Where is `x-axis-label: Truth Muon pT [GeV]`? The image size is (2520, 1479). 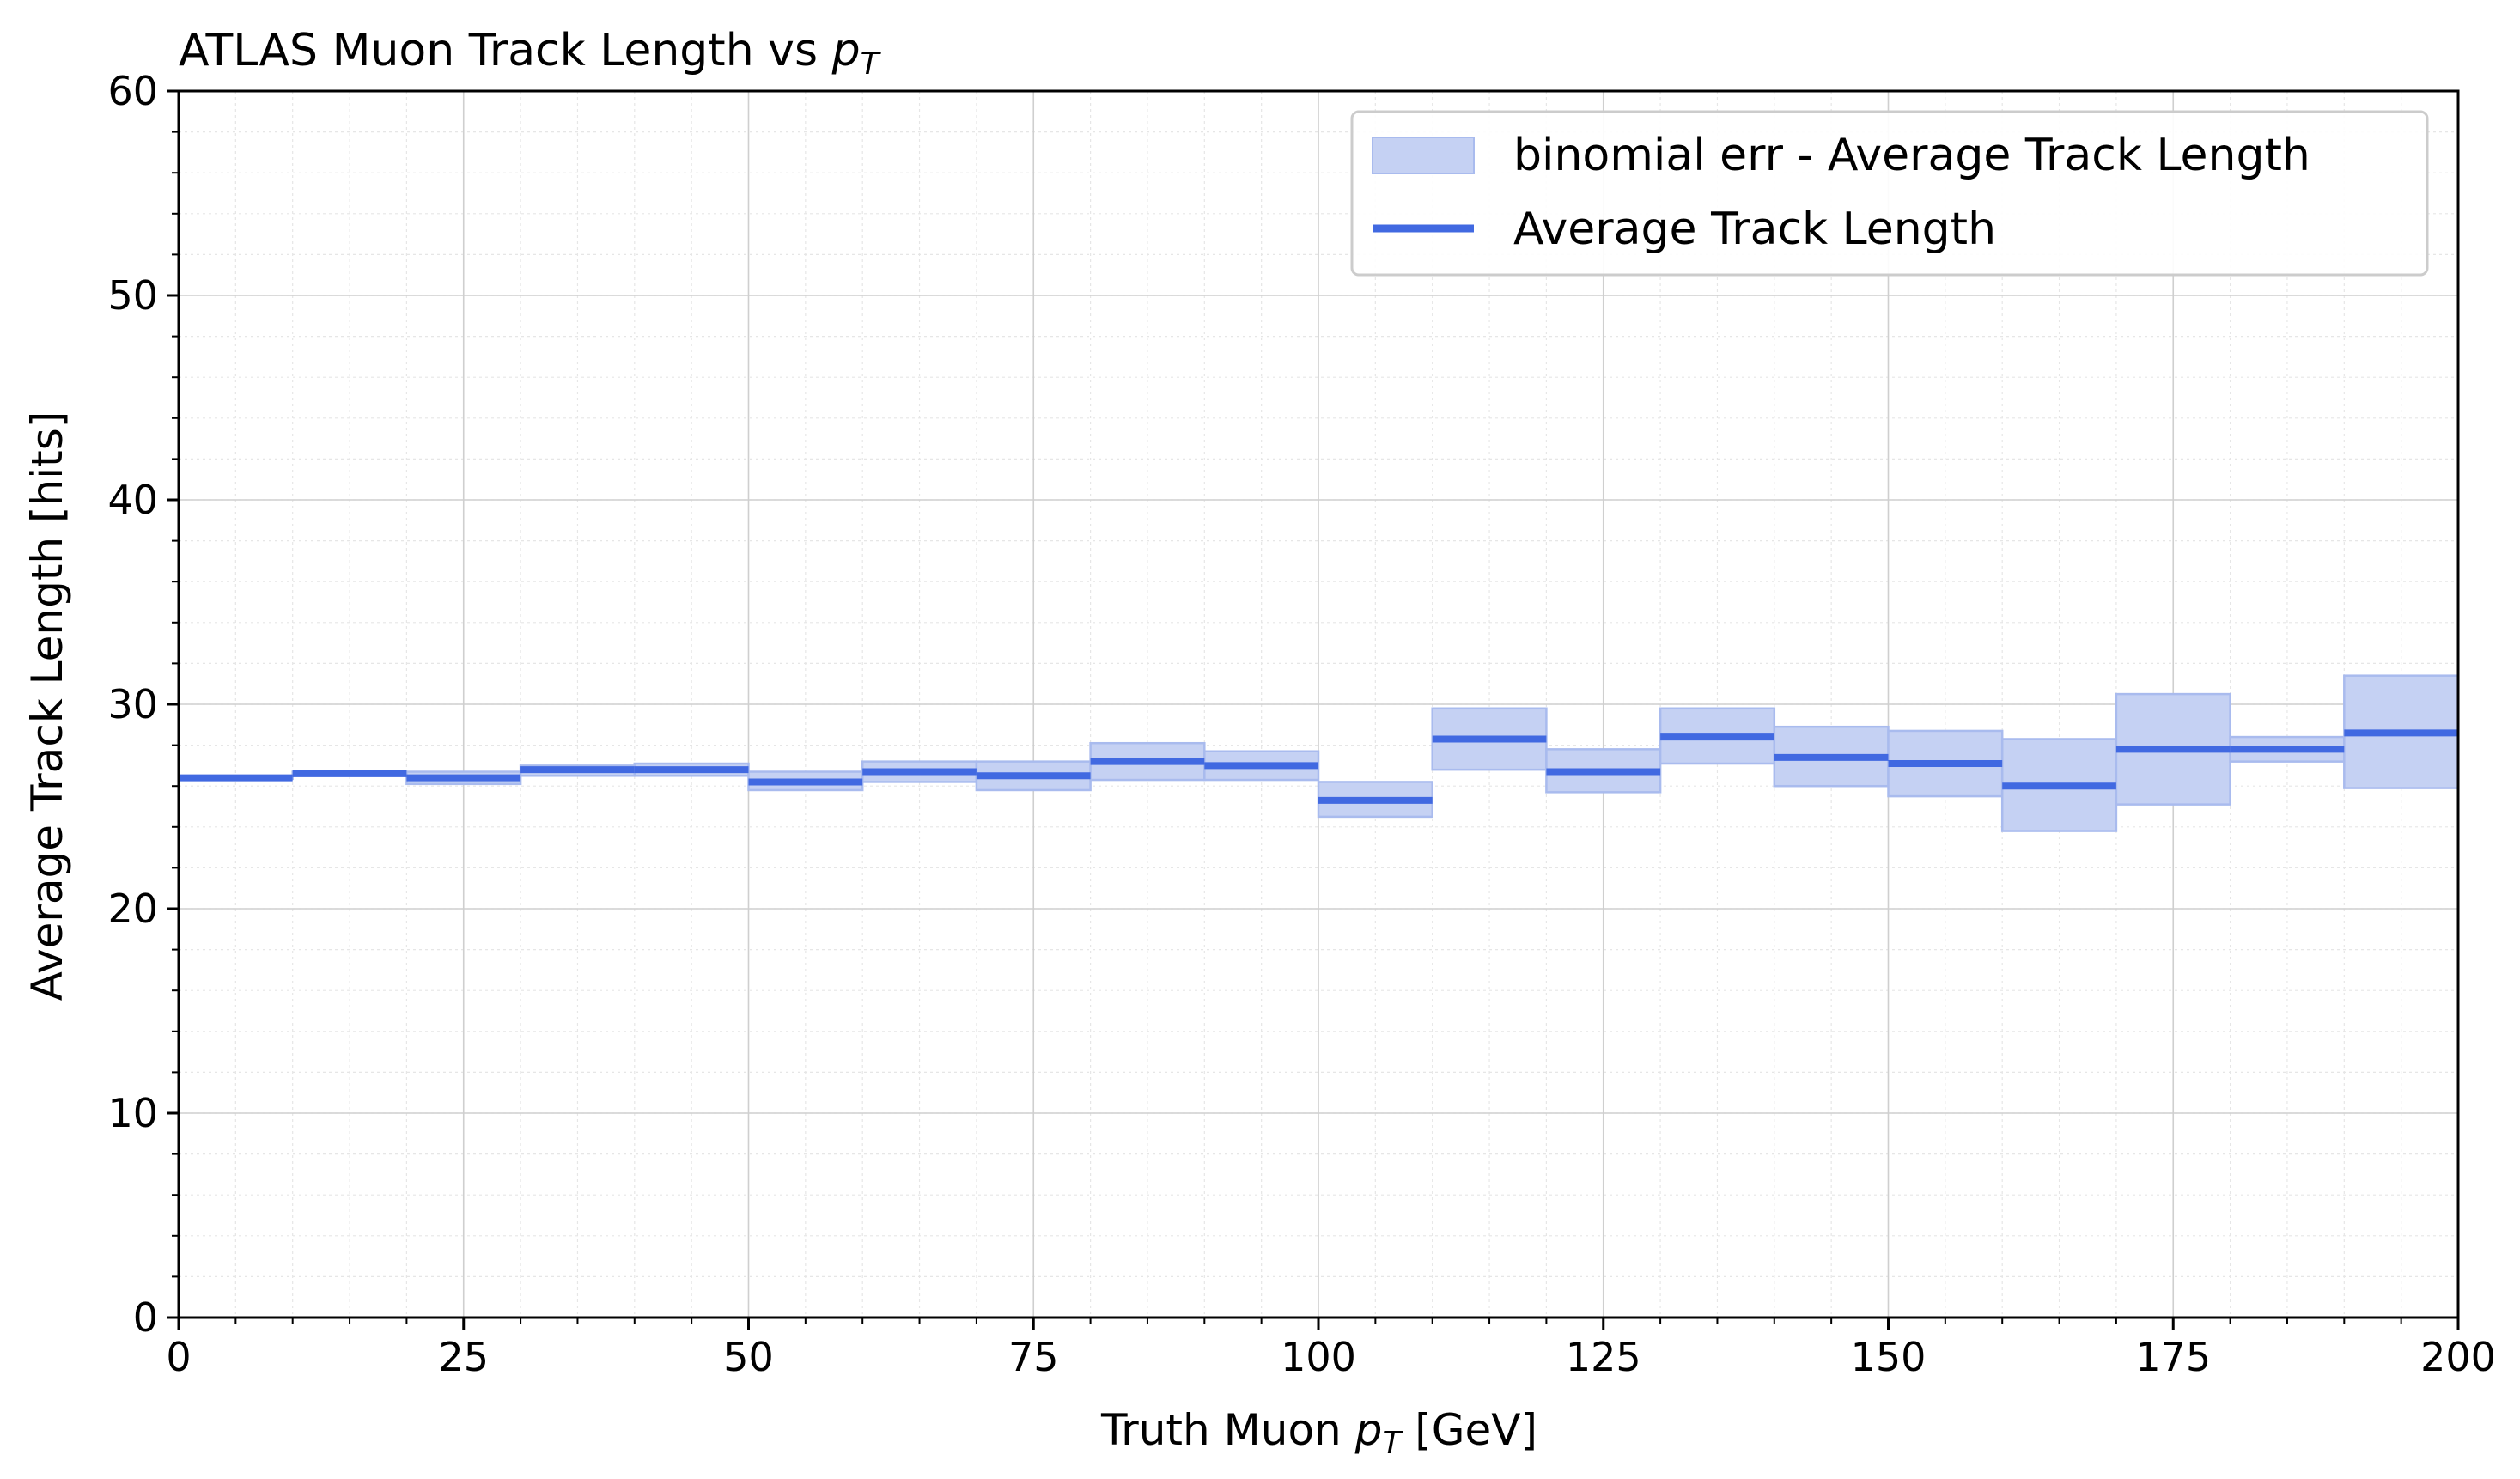
x-axis-label: Truth Muon pT [GeV] is located at coordinates (1319, 1433).